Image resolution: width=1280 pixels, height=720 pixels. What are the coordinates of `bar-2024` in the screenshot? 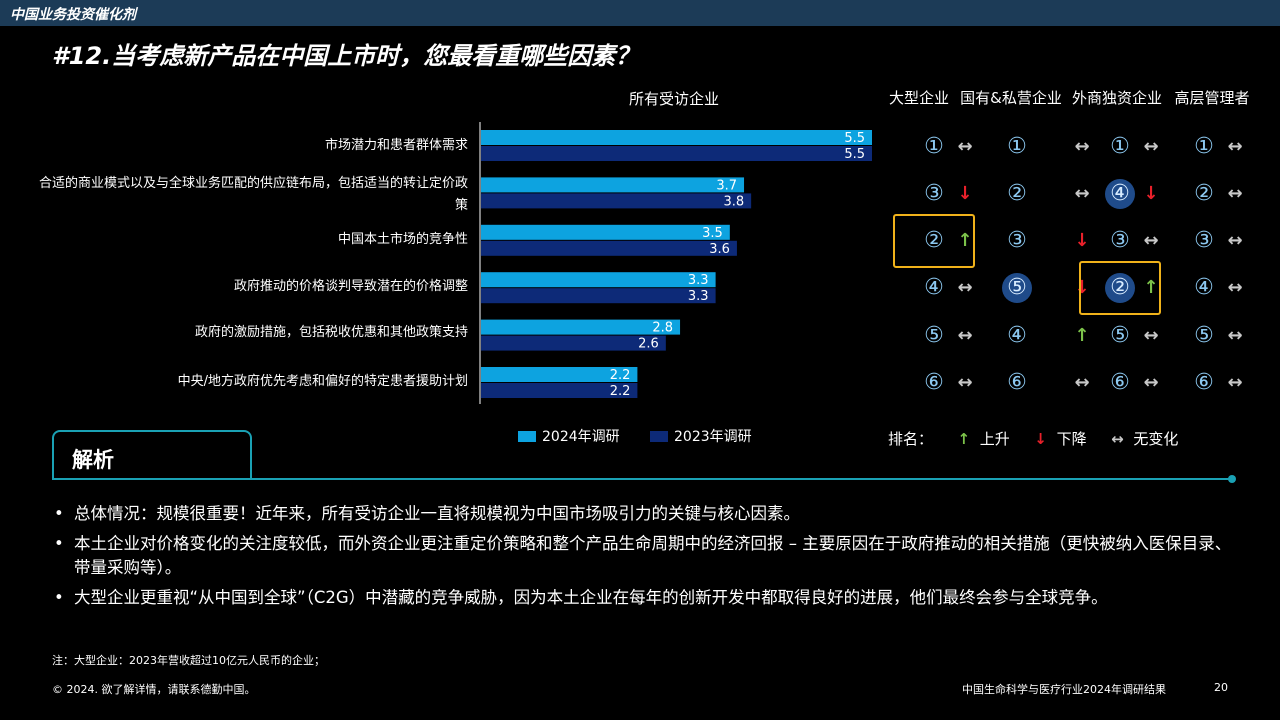 It's located at (605, 232).